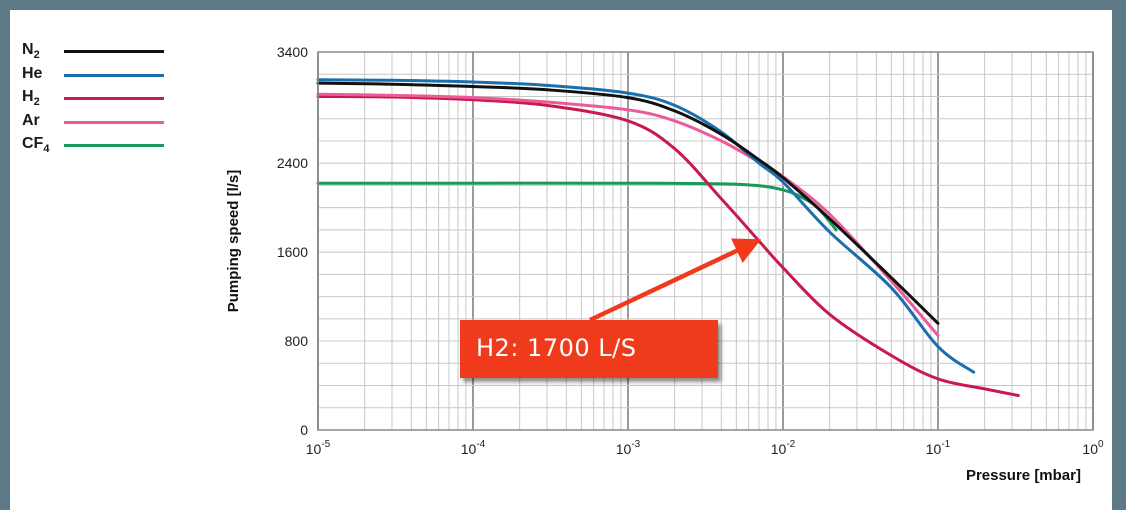 The width and height of the screenshot is (1126, 510). Describe the element at coordinates (577, 206) in the screenshot. I see `series-line-cf4` at that location.